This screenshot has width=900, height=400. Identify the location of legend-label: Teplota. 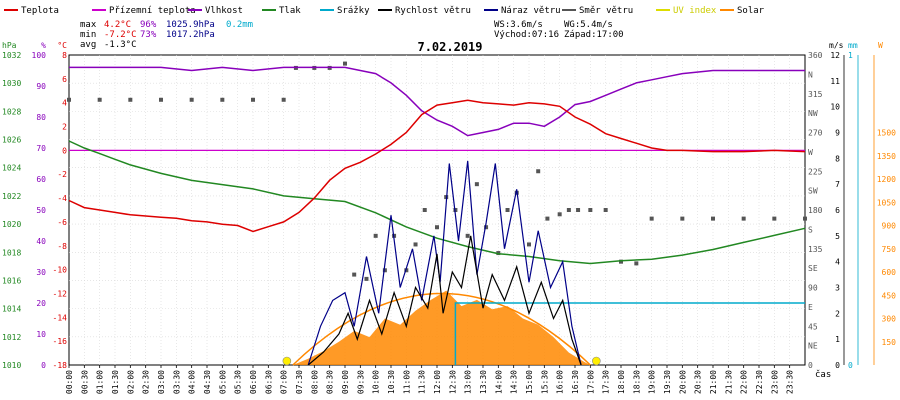
(40, 11).